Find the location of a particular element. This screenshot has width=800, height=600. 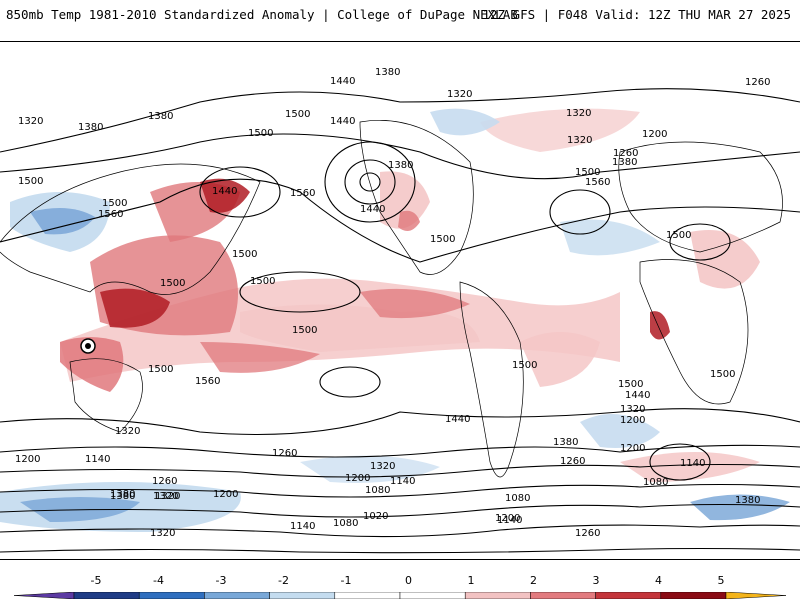

colorbar-strip is located at coordinates (400, 595).